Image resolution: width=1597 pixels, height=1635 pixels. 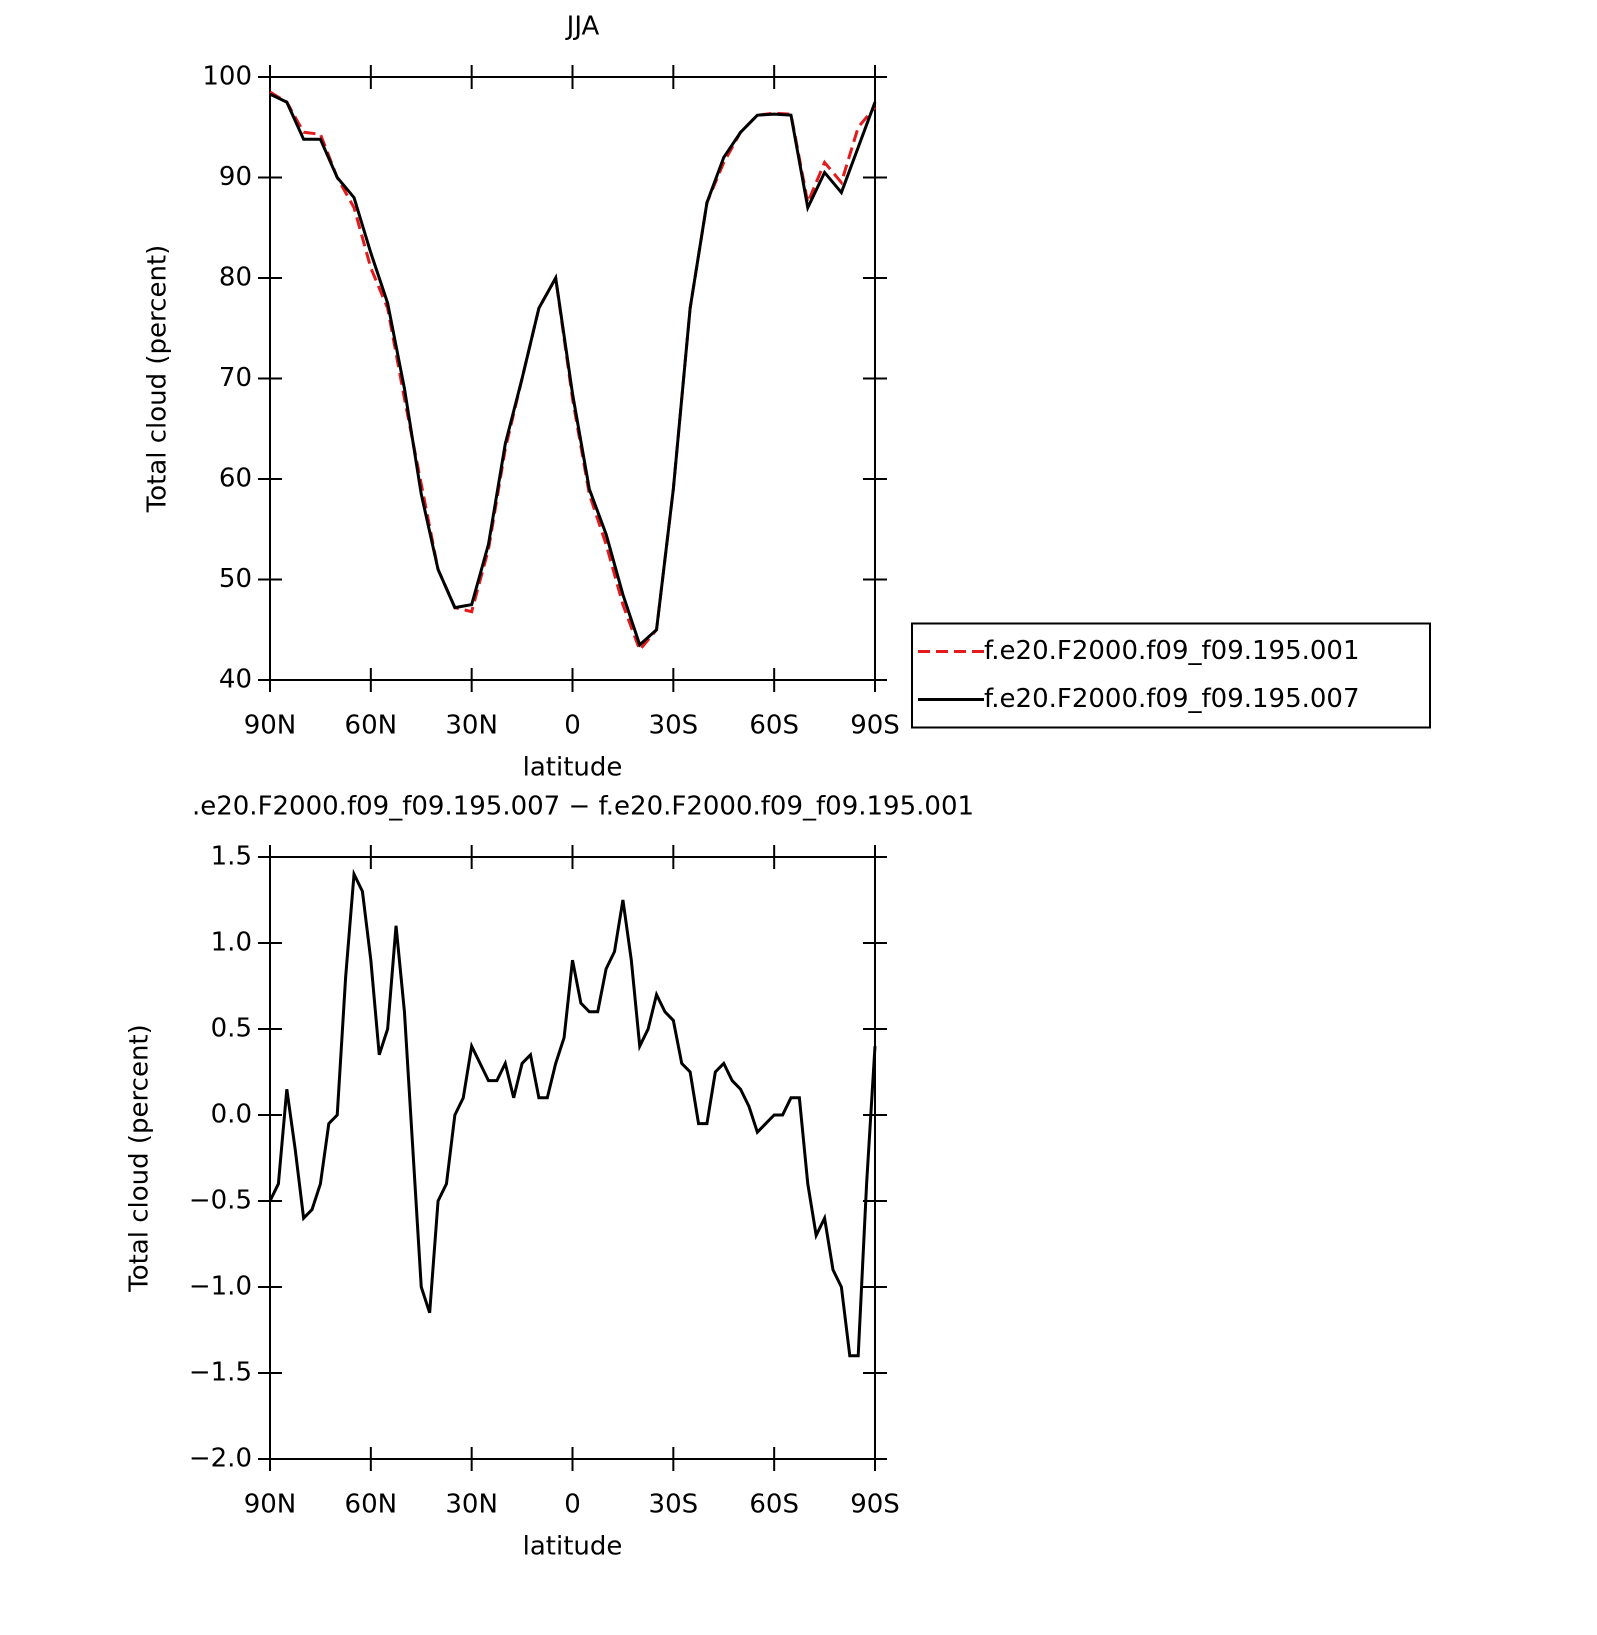 I want to click on y-tick-label: −1.0, so click(x=220, y=1287).